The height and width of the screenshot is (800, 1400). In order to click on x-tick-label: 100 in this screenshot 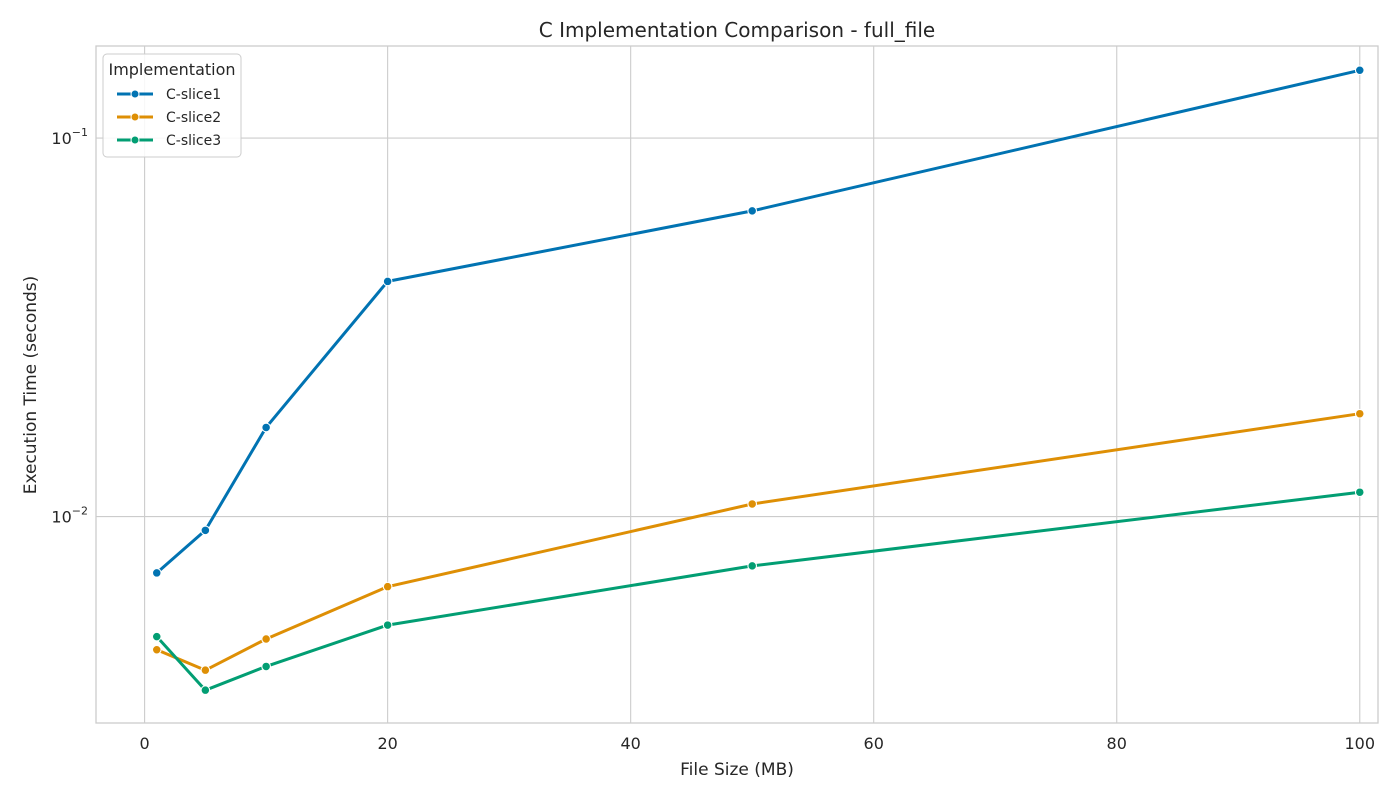, I will do `click(1359, 743)`.